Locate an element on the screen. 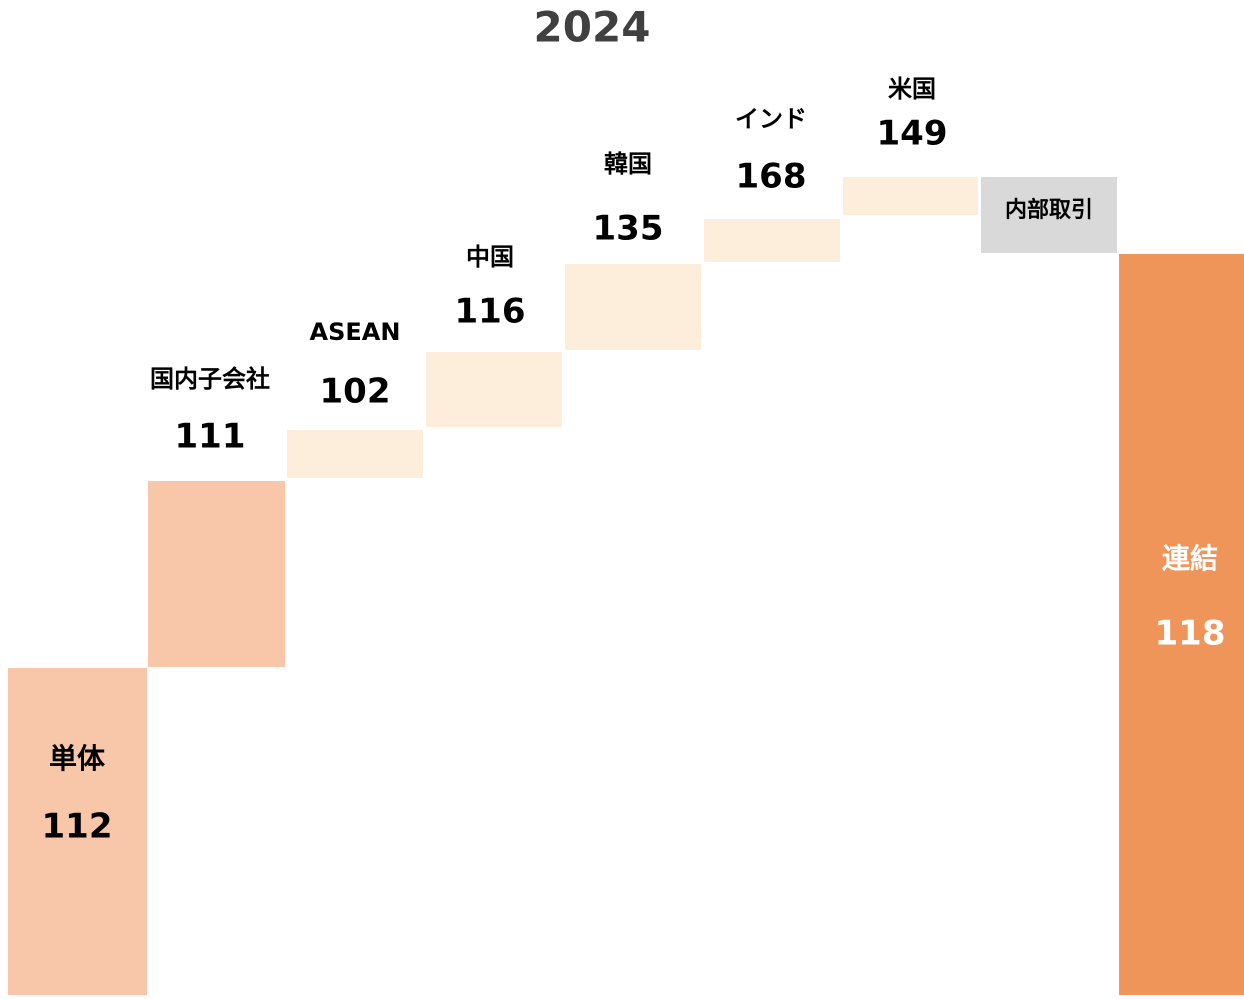 This screenshot has width=1244, height=999. step-label: 韓国 is located at coordinates (628, 164).